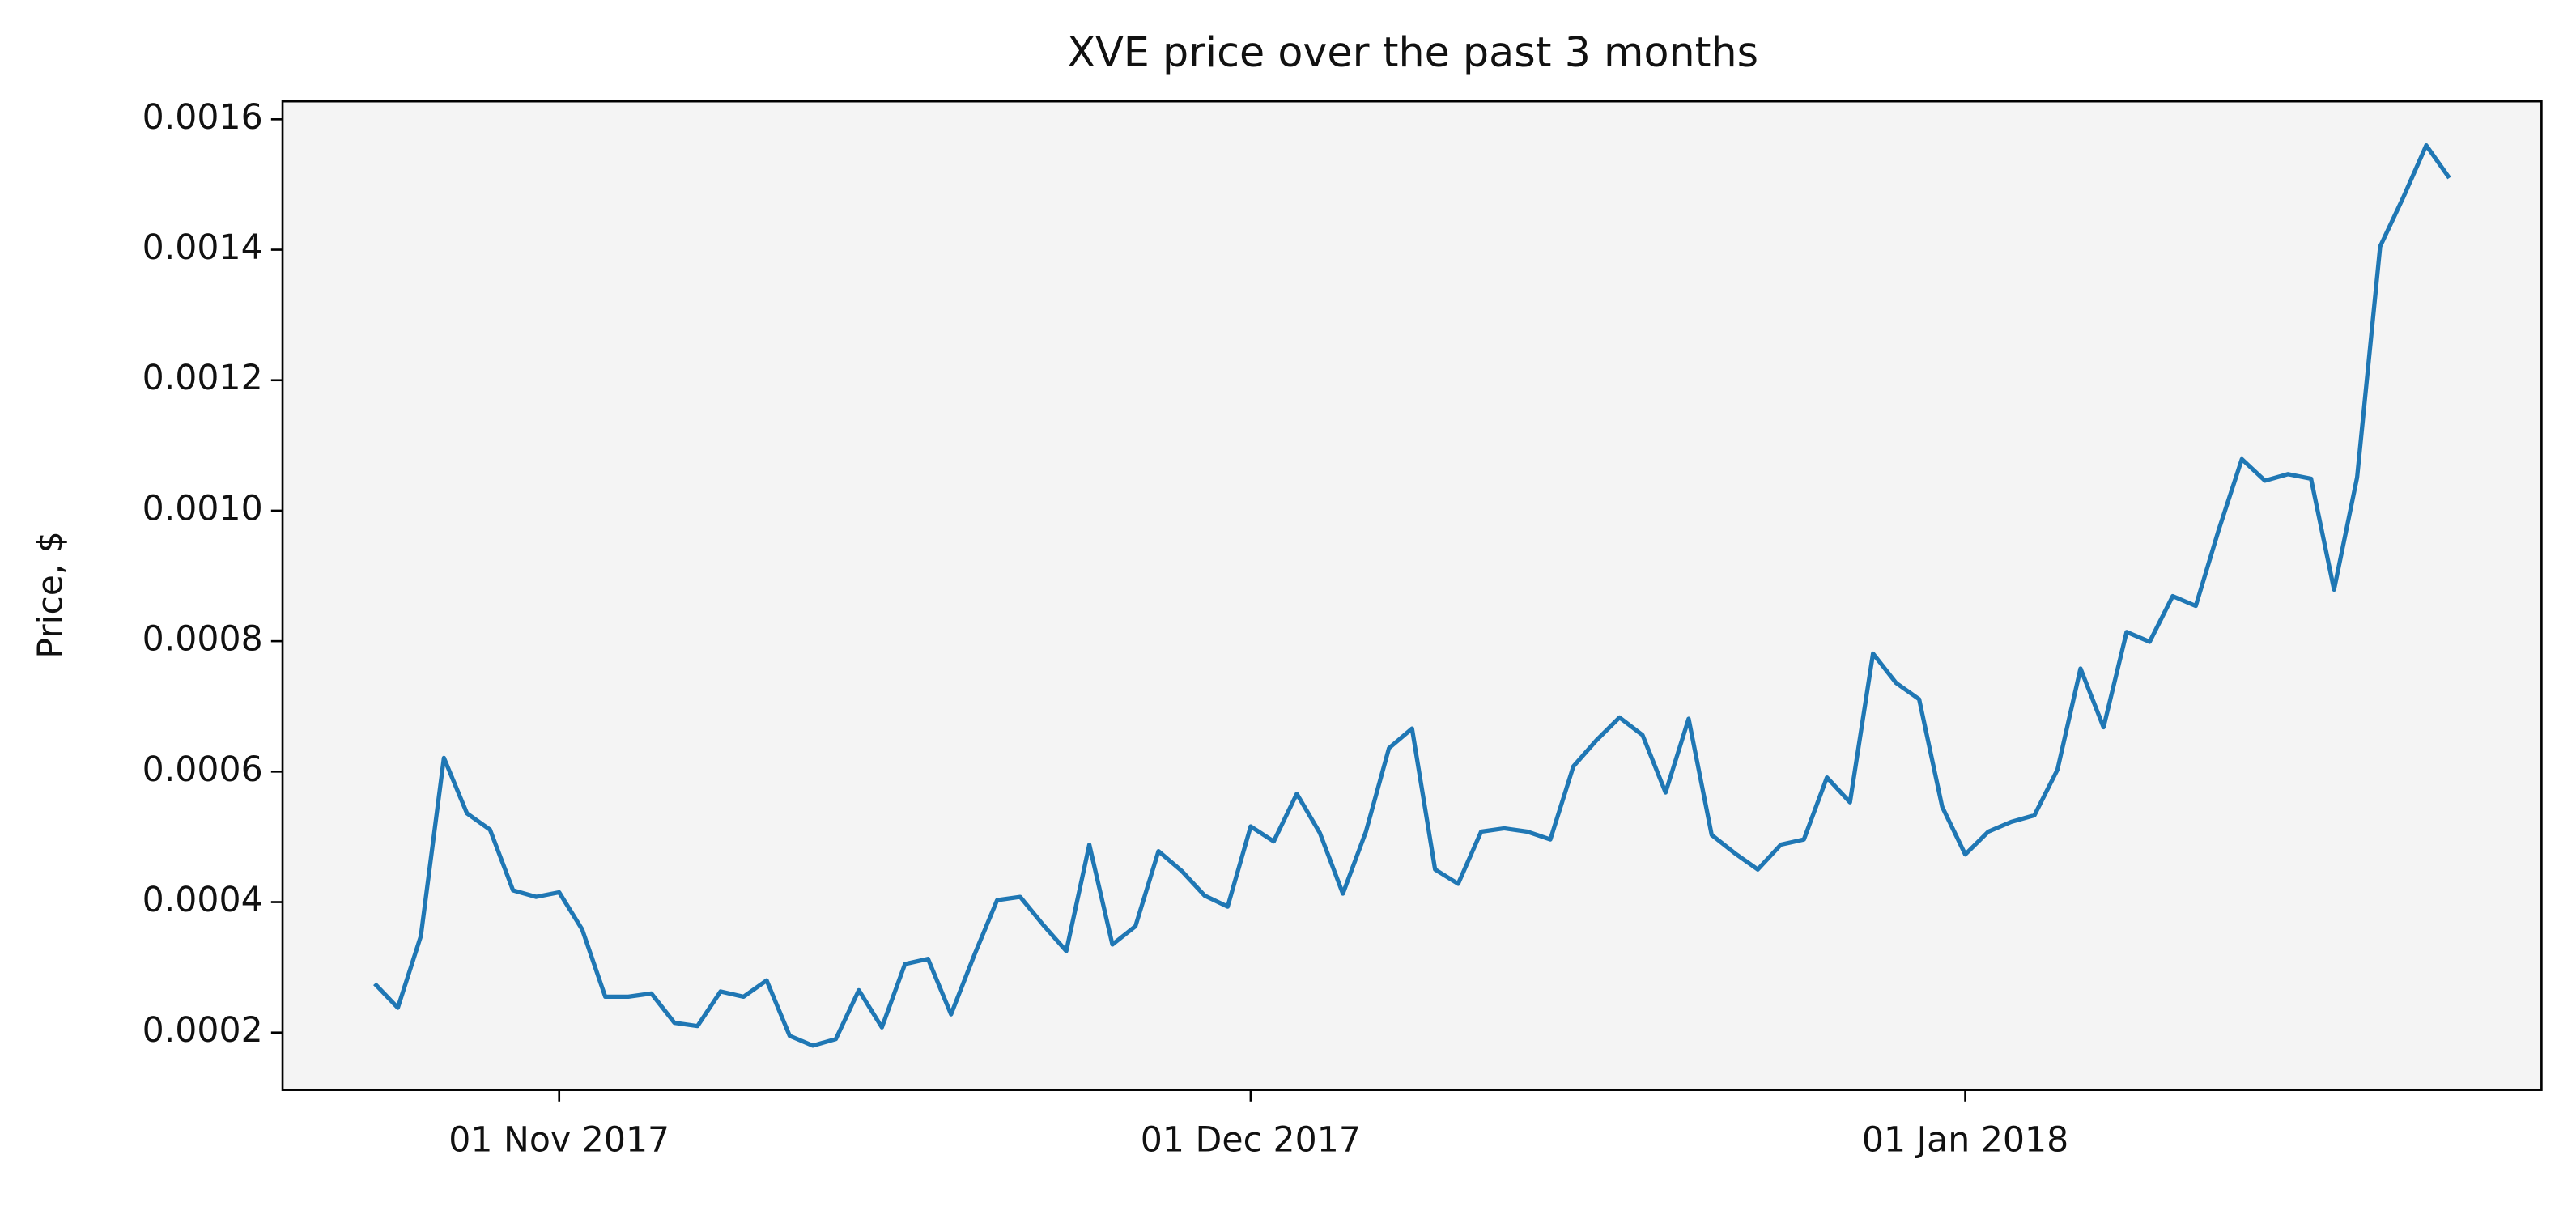 The image size is (2576, 1206). I want to click on y-axis-label: Price, $, so click(51, 594).